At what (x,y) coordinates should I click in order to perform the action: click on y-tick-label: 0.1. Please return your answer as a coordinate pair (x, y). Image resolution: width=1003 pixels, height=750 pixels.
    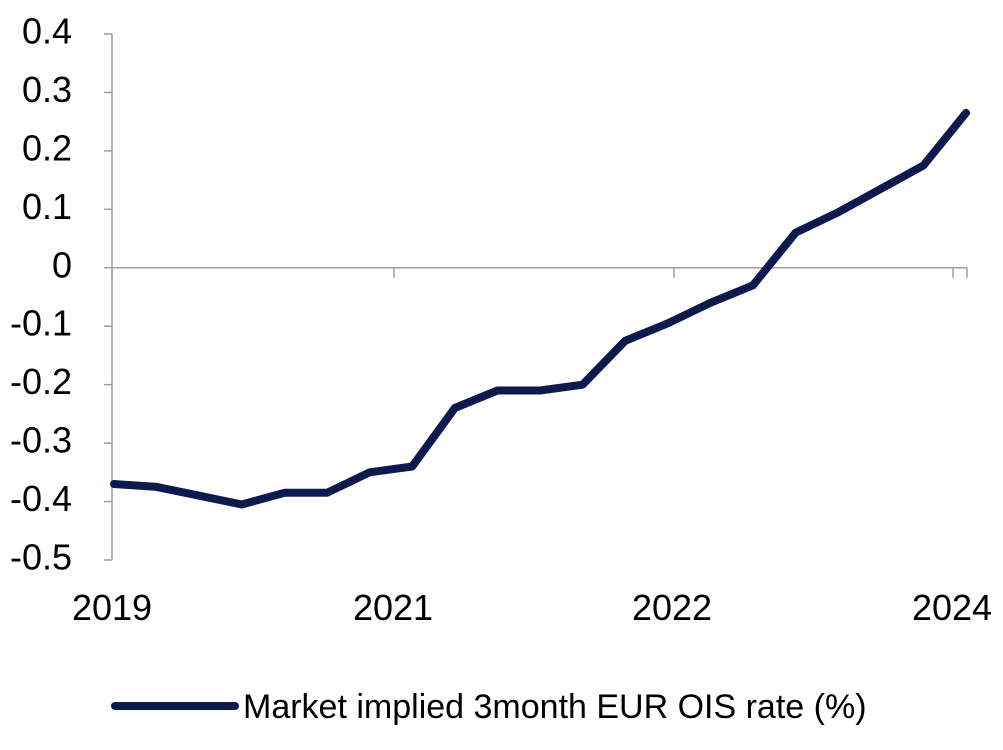
    Looking at the image, I should click on (47, 206).